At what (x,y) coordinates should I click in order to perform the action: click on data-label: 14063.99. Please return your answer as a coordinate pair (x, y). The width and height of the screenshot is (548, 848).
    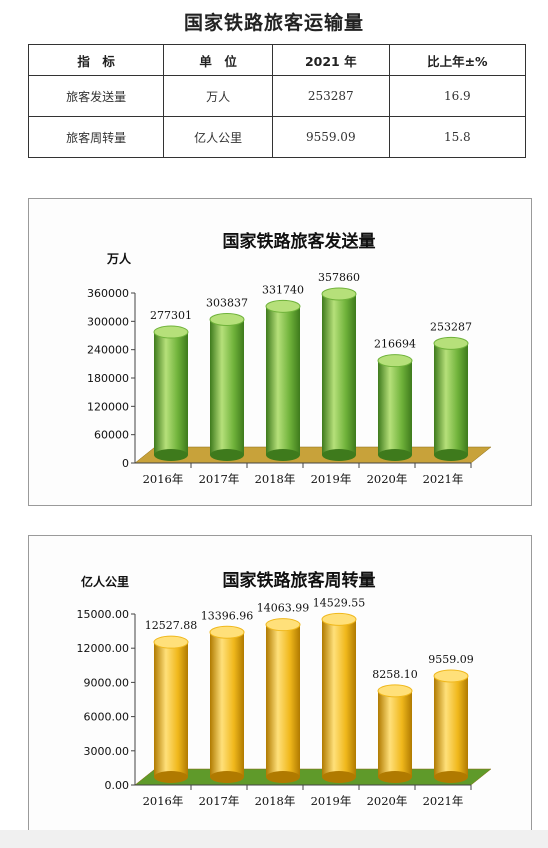
    Looking at the image, I should click on (283, 608).